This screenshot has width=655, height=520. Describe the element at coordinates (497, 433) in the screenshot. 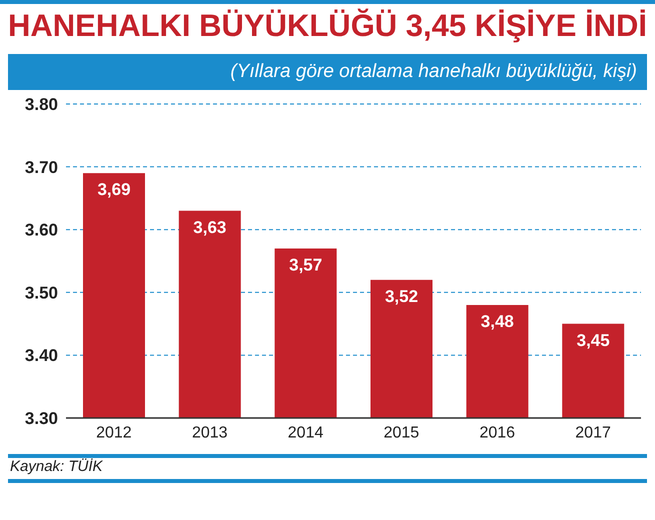

I see `x-tick-label: 2016` at that location.